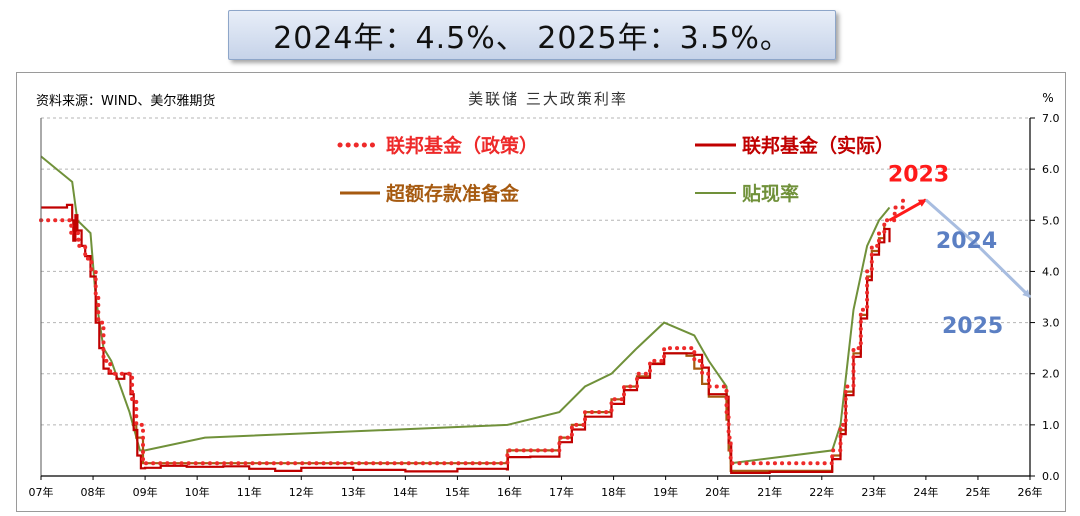  Describe the element at coordinates (1051, 271) in the screenshot. I see `y-tick-label: 4.0` at that location.